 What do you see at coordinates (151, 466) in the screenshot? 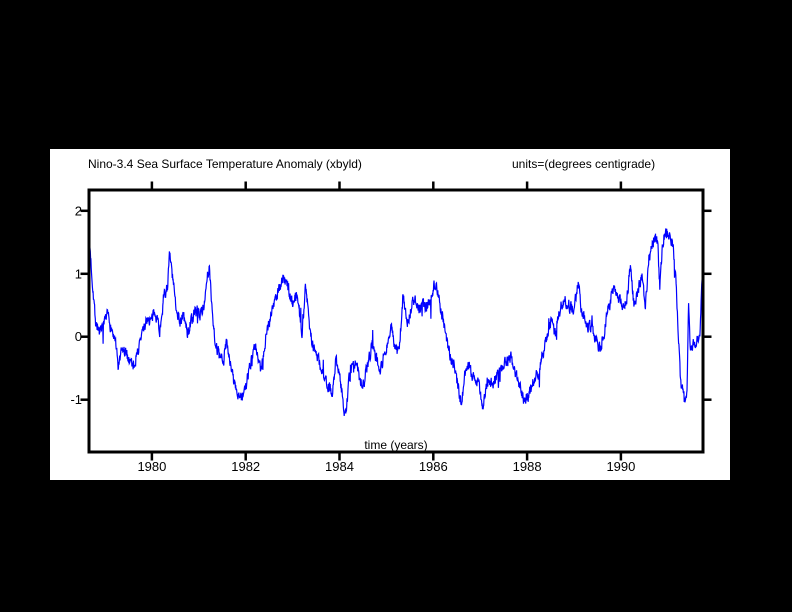
I see `x-tick-label: 1980` at bounding box center [151, 466].